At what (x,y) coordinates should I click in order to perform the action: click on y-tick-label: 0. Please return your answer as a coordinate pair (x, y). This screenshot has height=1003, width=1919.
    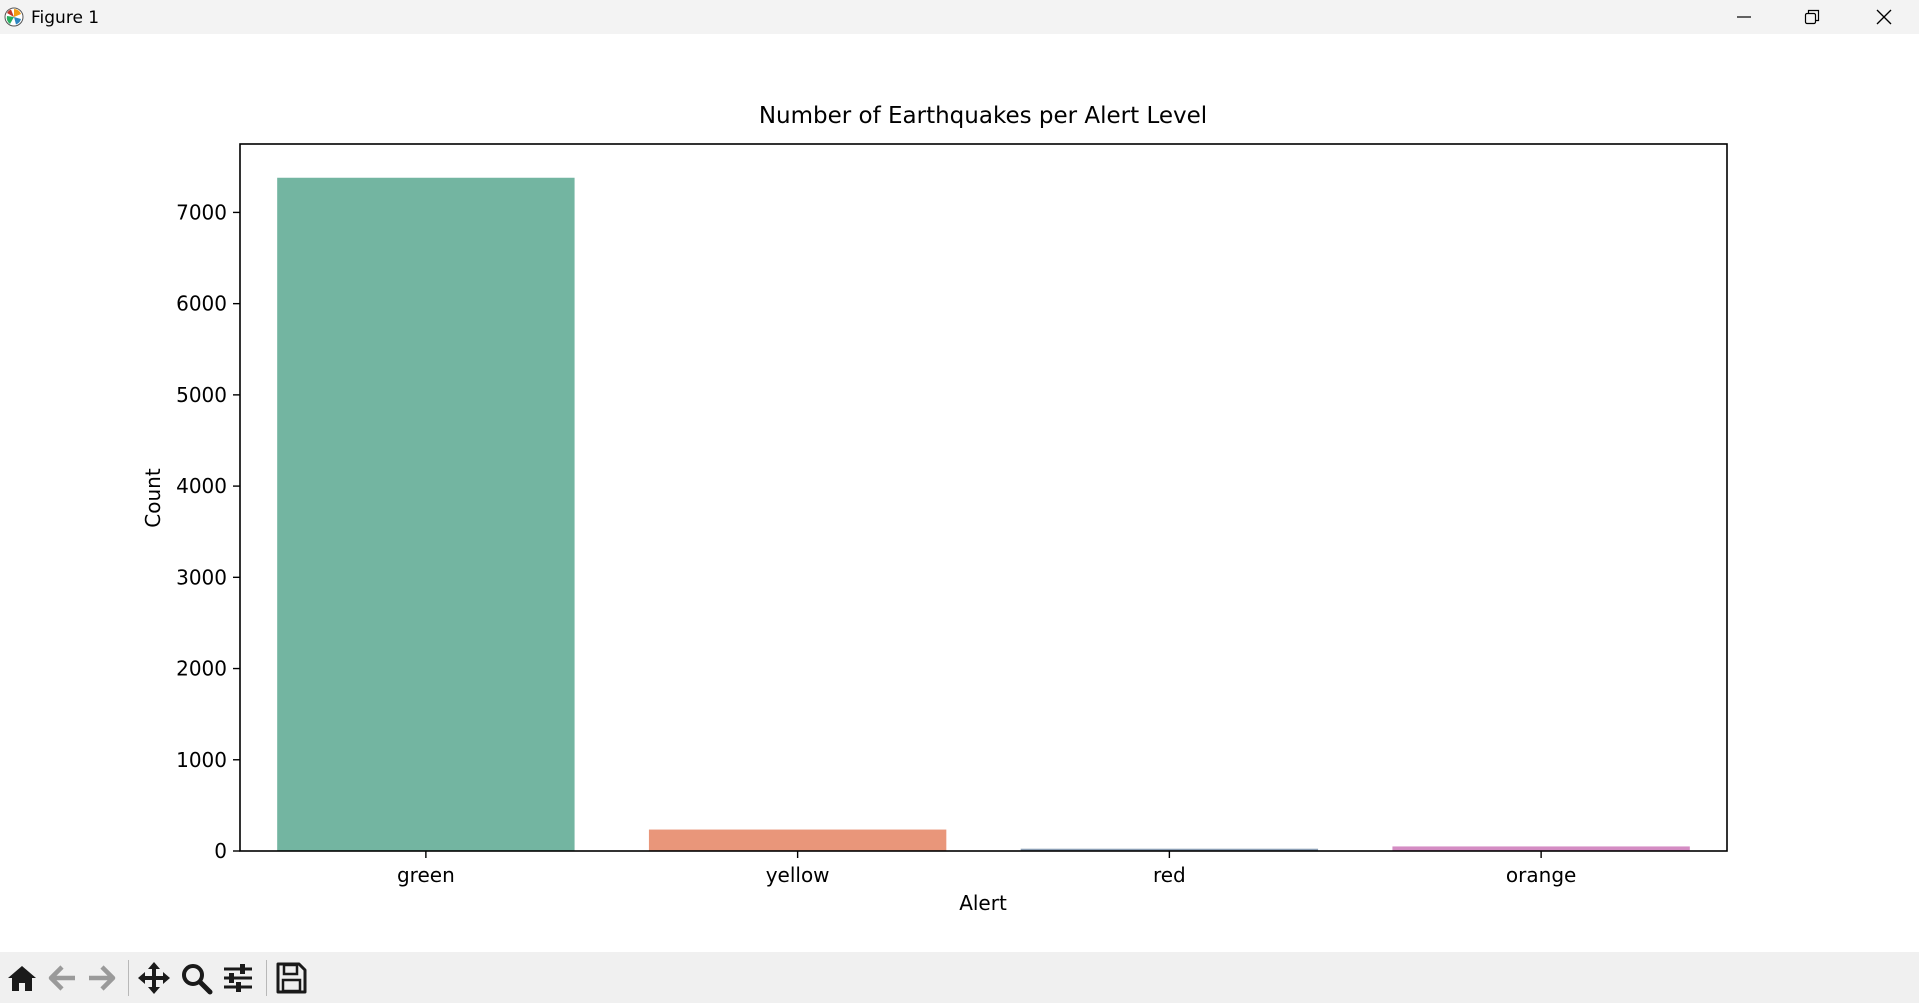
    Looking at the image, I should click on (220, 851).